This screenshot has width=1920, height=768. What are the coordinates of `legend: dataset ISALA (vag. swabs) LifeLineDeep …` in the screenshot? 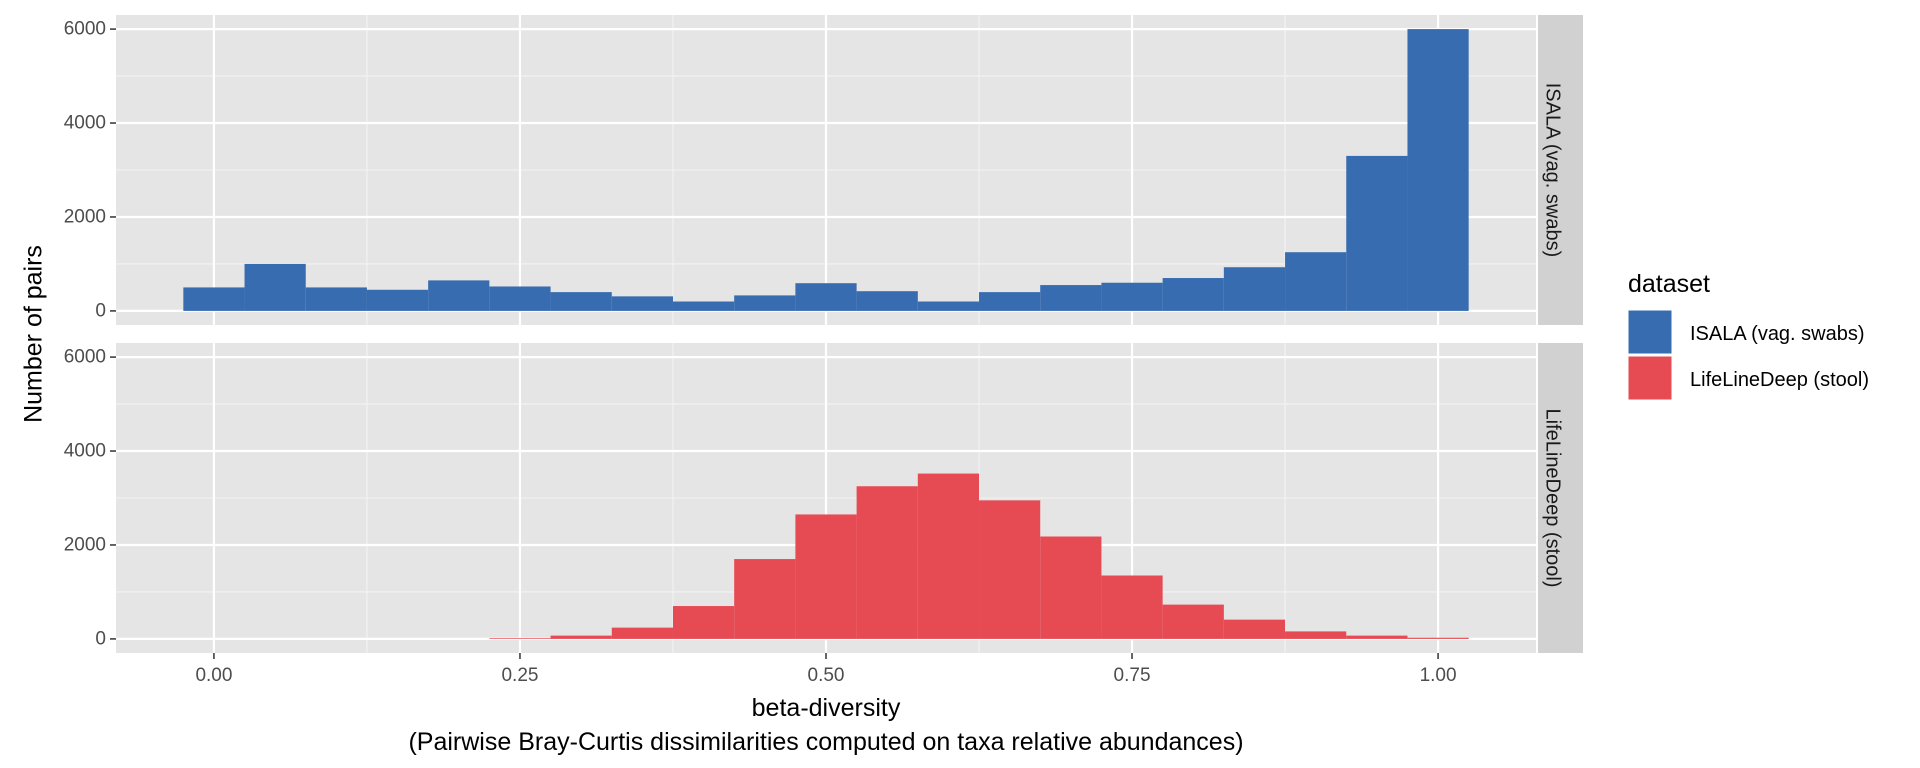 It's located at (1748, 335).